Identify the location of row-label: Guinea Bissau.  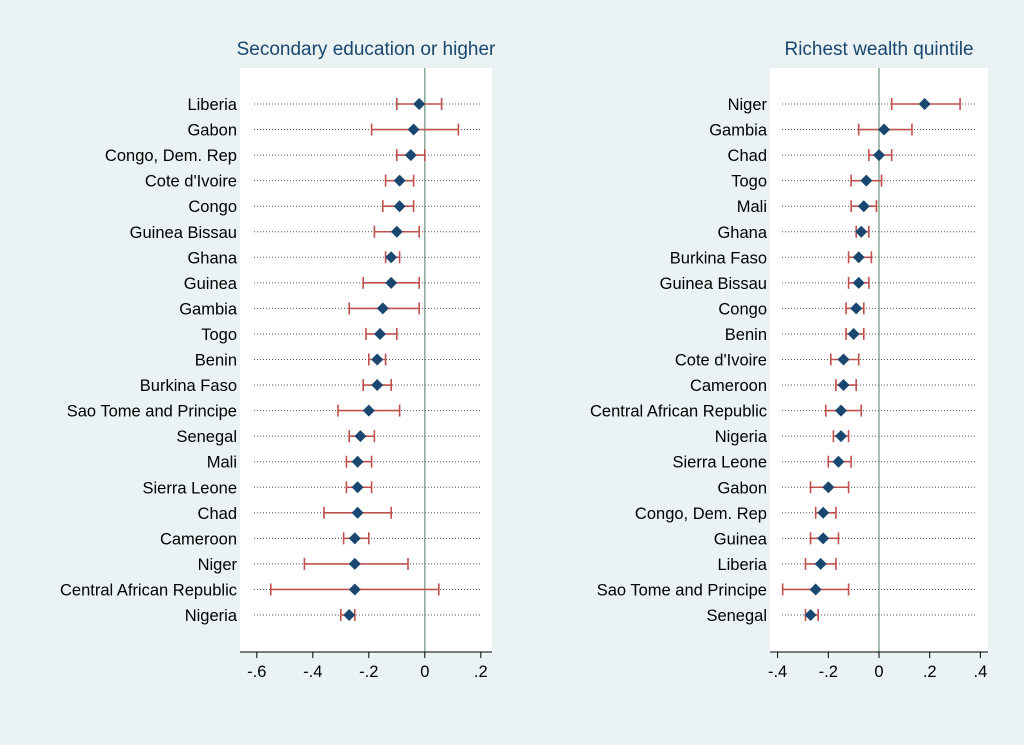
(183, 233).